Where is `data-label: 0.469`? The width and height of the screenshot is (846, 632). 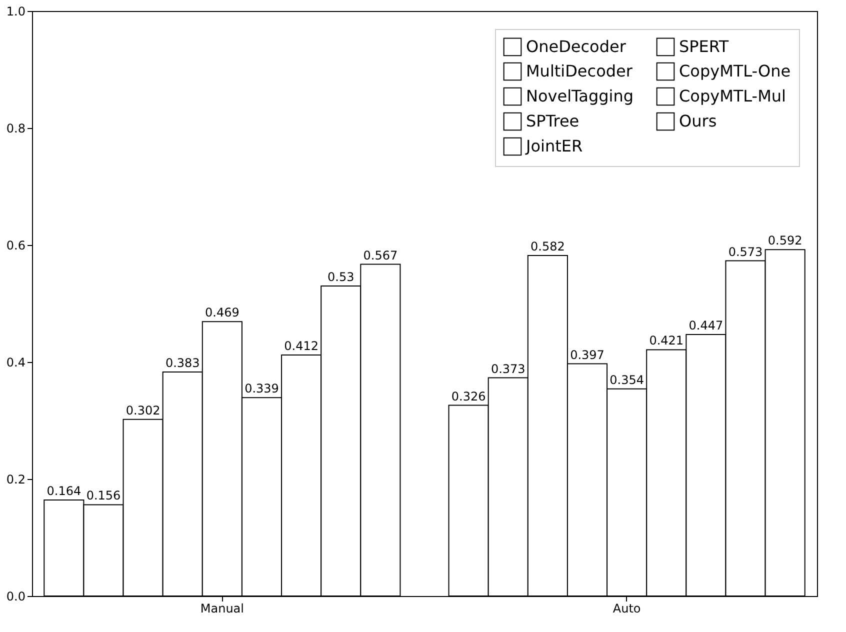 data-label: 0.469 is located at coordinates (222, 313).